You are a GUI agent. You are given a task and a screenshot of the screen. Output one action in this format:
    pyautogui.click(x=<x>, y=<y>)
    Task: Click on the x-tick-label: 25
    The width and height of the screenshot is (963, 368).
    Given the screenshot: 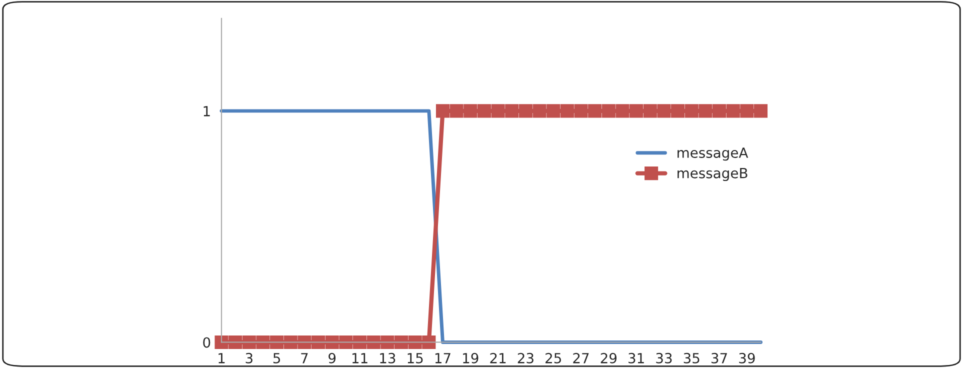 What is the action you would take?
    pyautogui.click(x=553, y=358)
    